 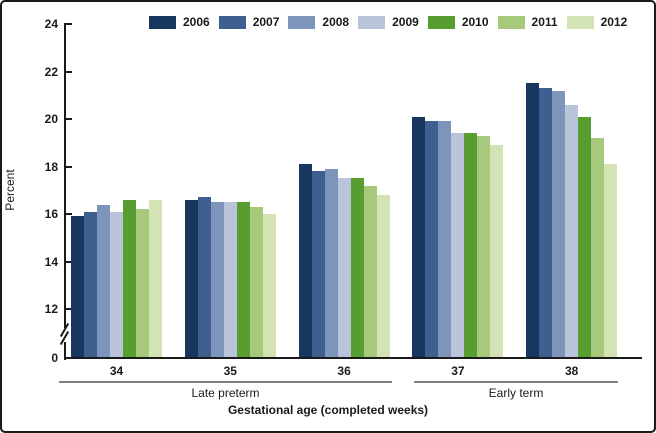 I want to click on legend-label: 2011, so click(x=544, y=22).